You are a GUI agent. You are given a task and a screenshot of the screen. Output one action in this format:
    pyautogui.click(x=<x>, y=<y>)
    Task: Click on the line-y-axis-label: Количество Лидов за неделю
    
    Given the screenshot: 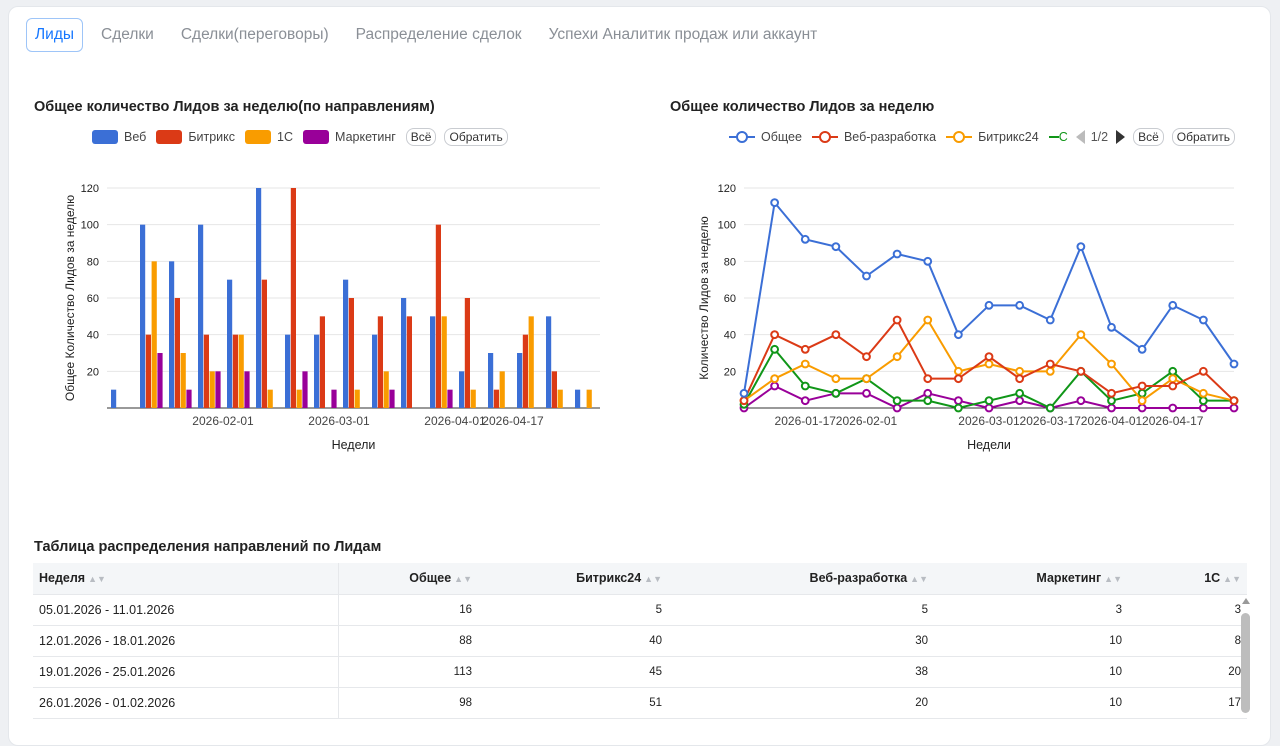 What is the action you would take?
    pyautogui.click(x=704, y=298)
    